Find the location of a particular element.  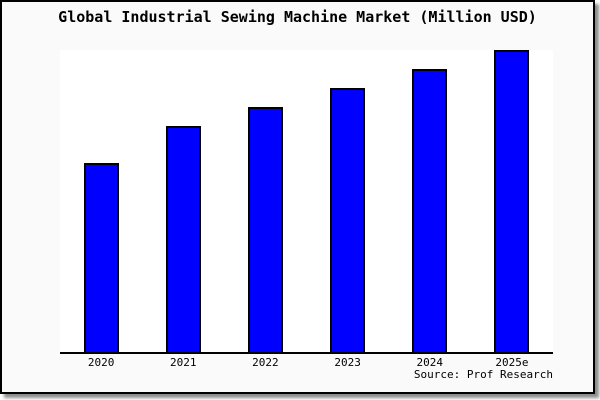

bar-2021 is located at coordinates (183, 238).